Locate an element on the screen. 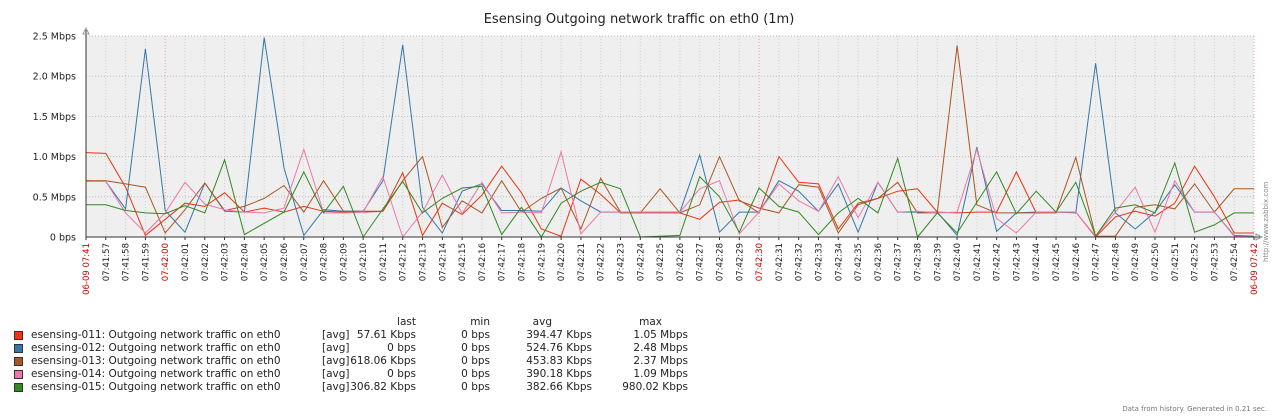 Image resolution: width=1279 pixels, height=418 pixels. x-tick-label: 06-09 07:42 is located at coordinates (1255, 269).